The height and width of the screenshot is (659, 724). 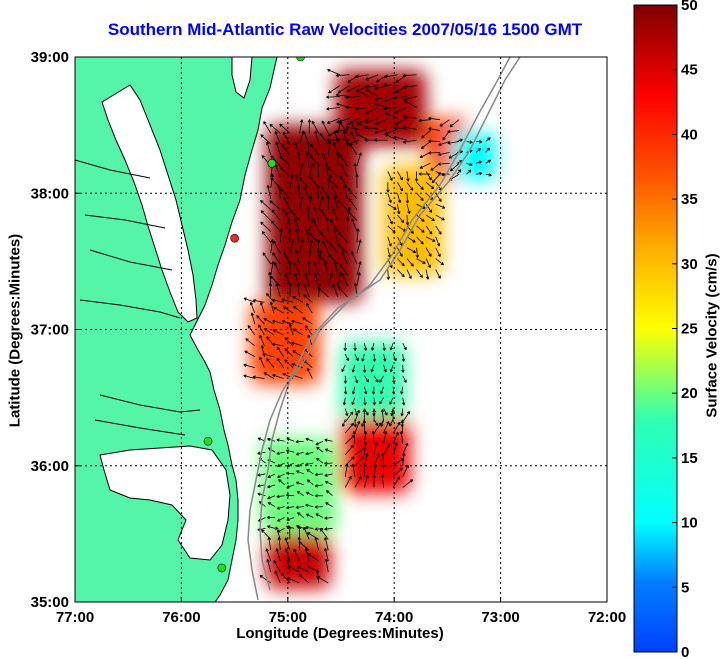 What do you see at coordinates (181, 617) in the screenshot?
I see `x-tick-label: 76:00` at bounding box center [181, 617].